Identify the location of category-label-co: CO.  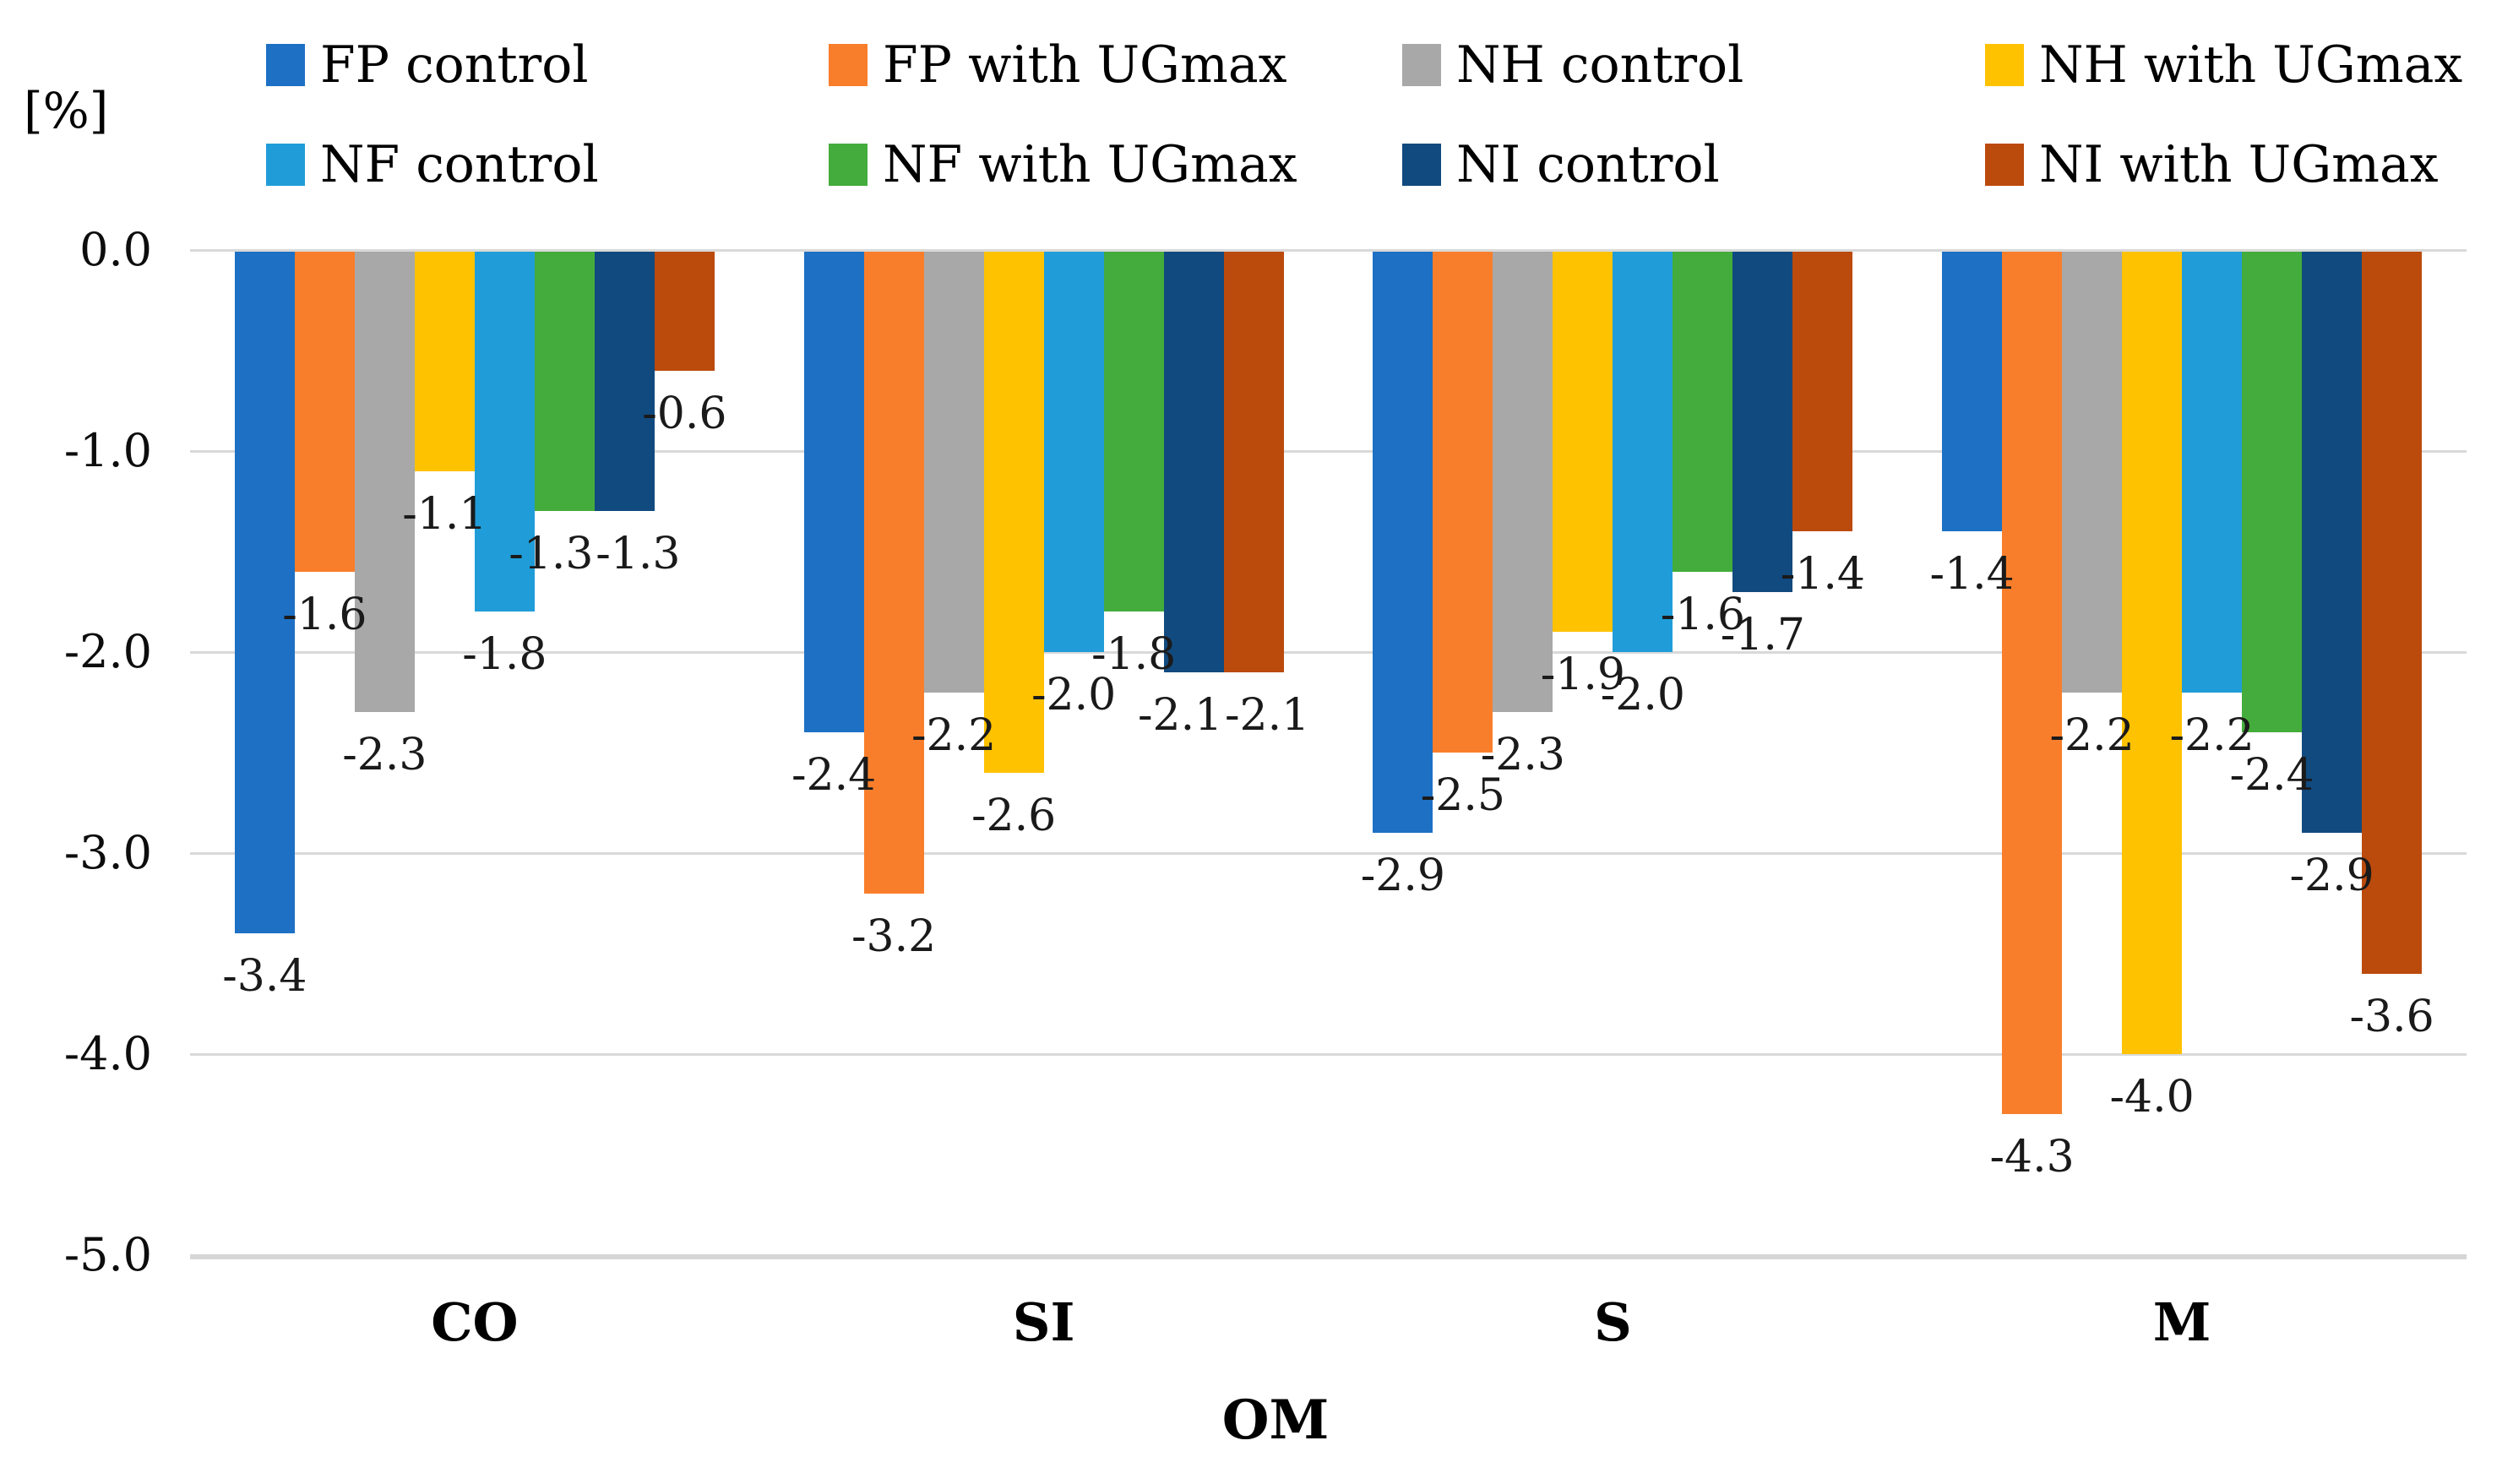
(475, 1322).